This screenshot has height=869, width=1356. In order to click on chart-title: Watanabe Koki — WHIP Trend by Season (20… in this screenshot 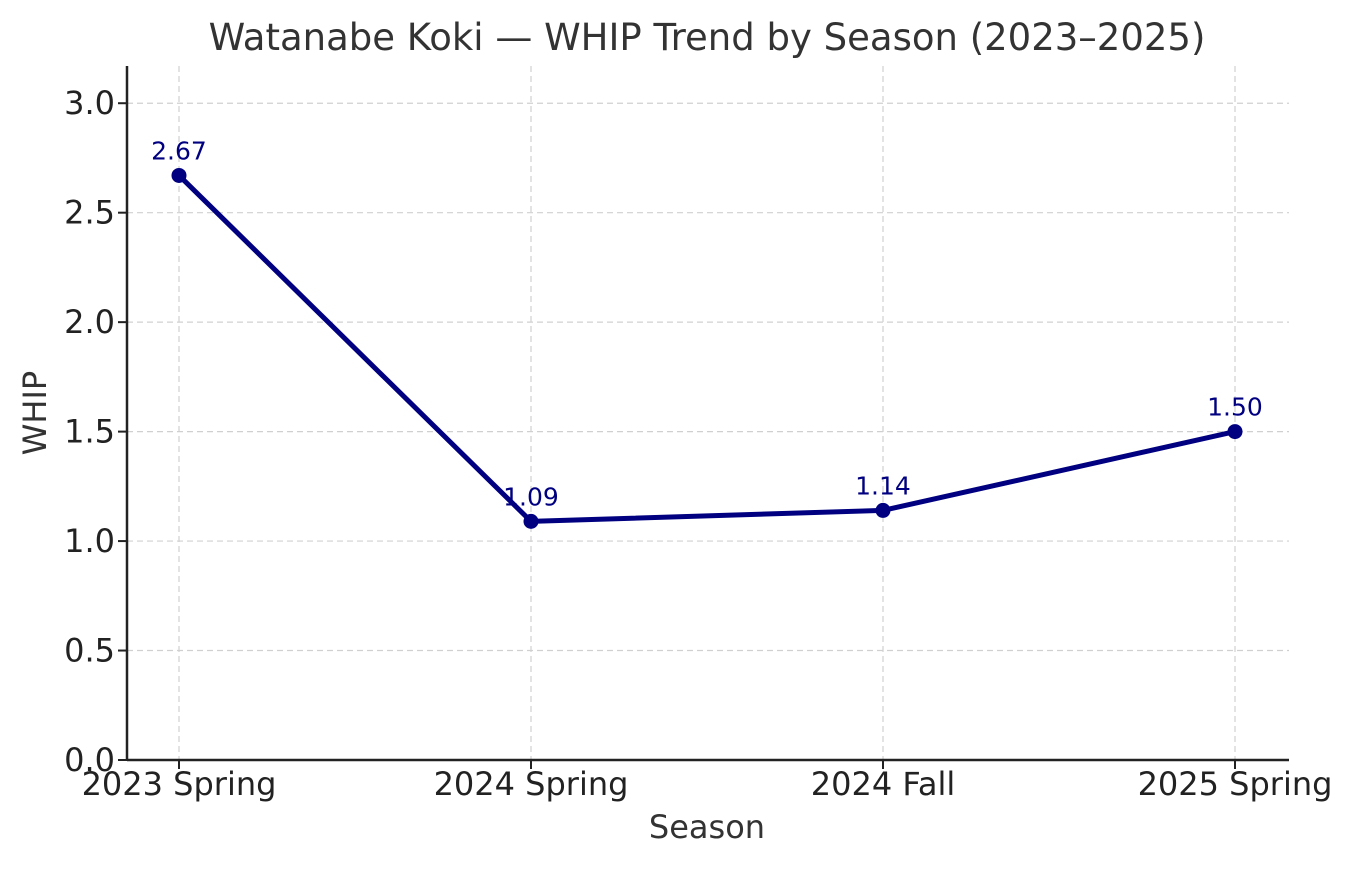, I will do `click(707, 37)`.